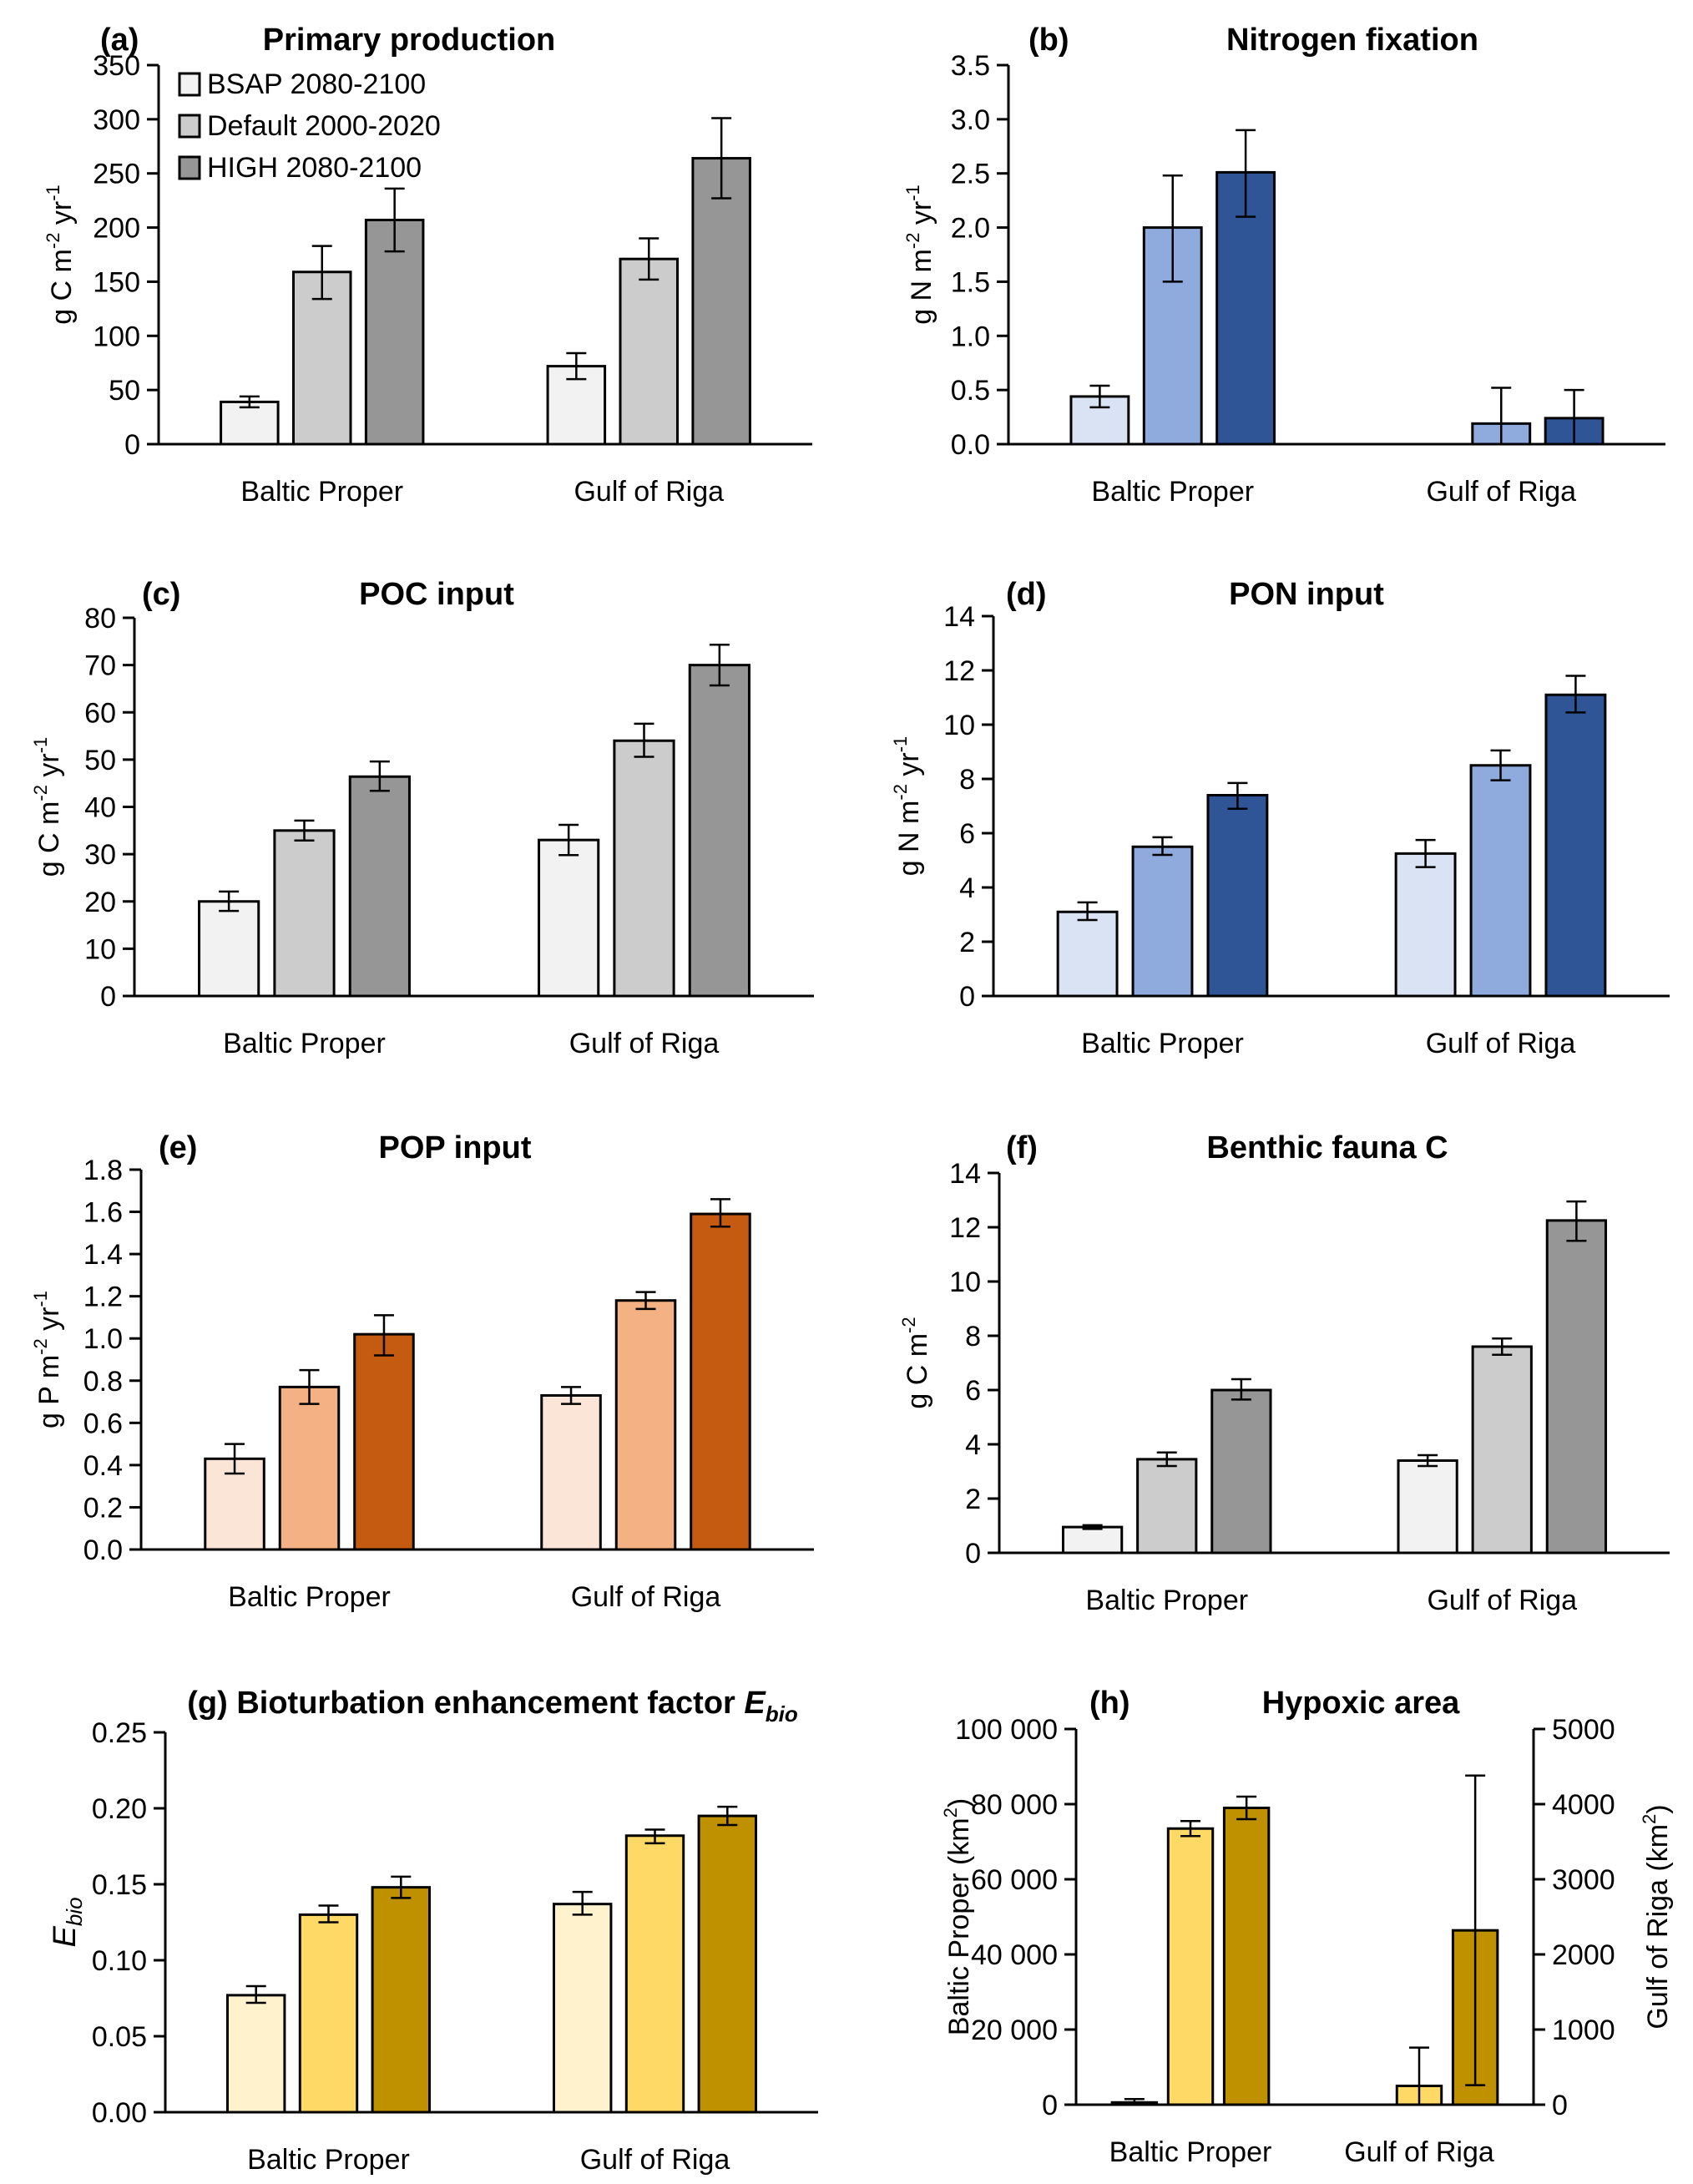 The image size is (1693, 2184). I want to click on y-tick-label: 40 000, so click(1014, 1955).